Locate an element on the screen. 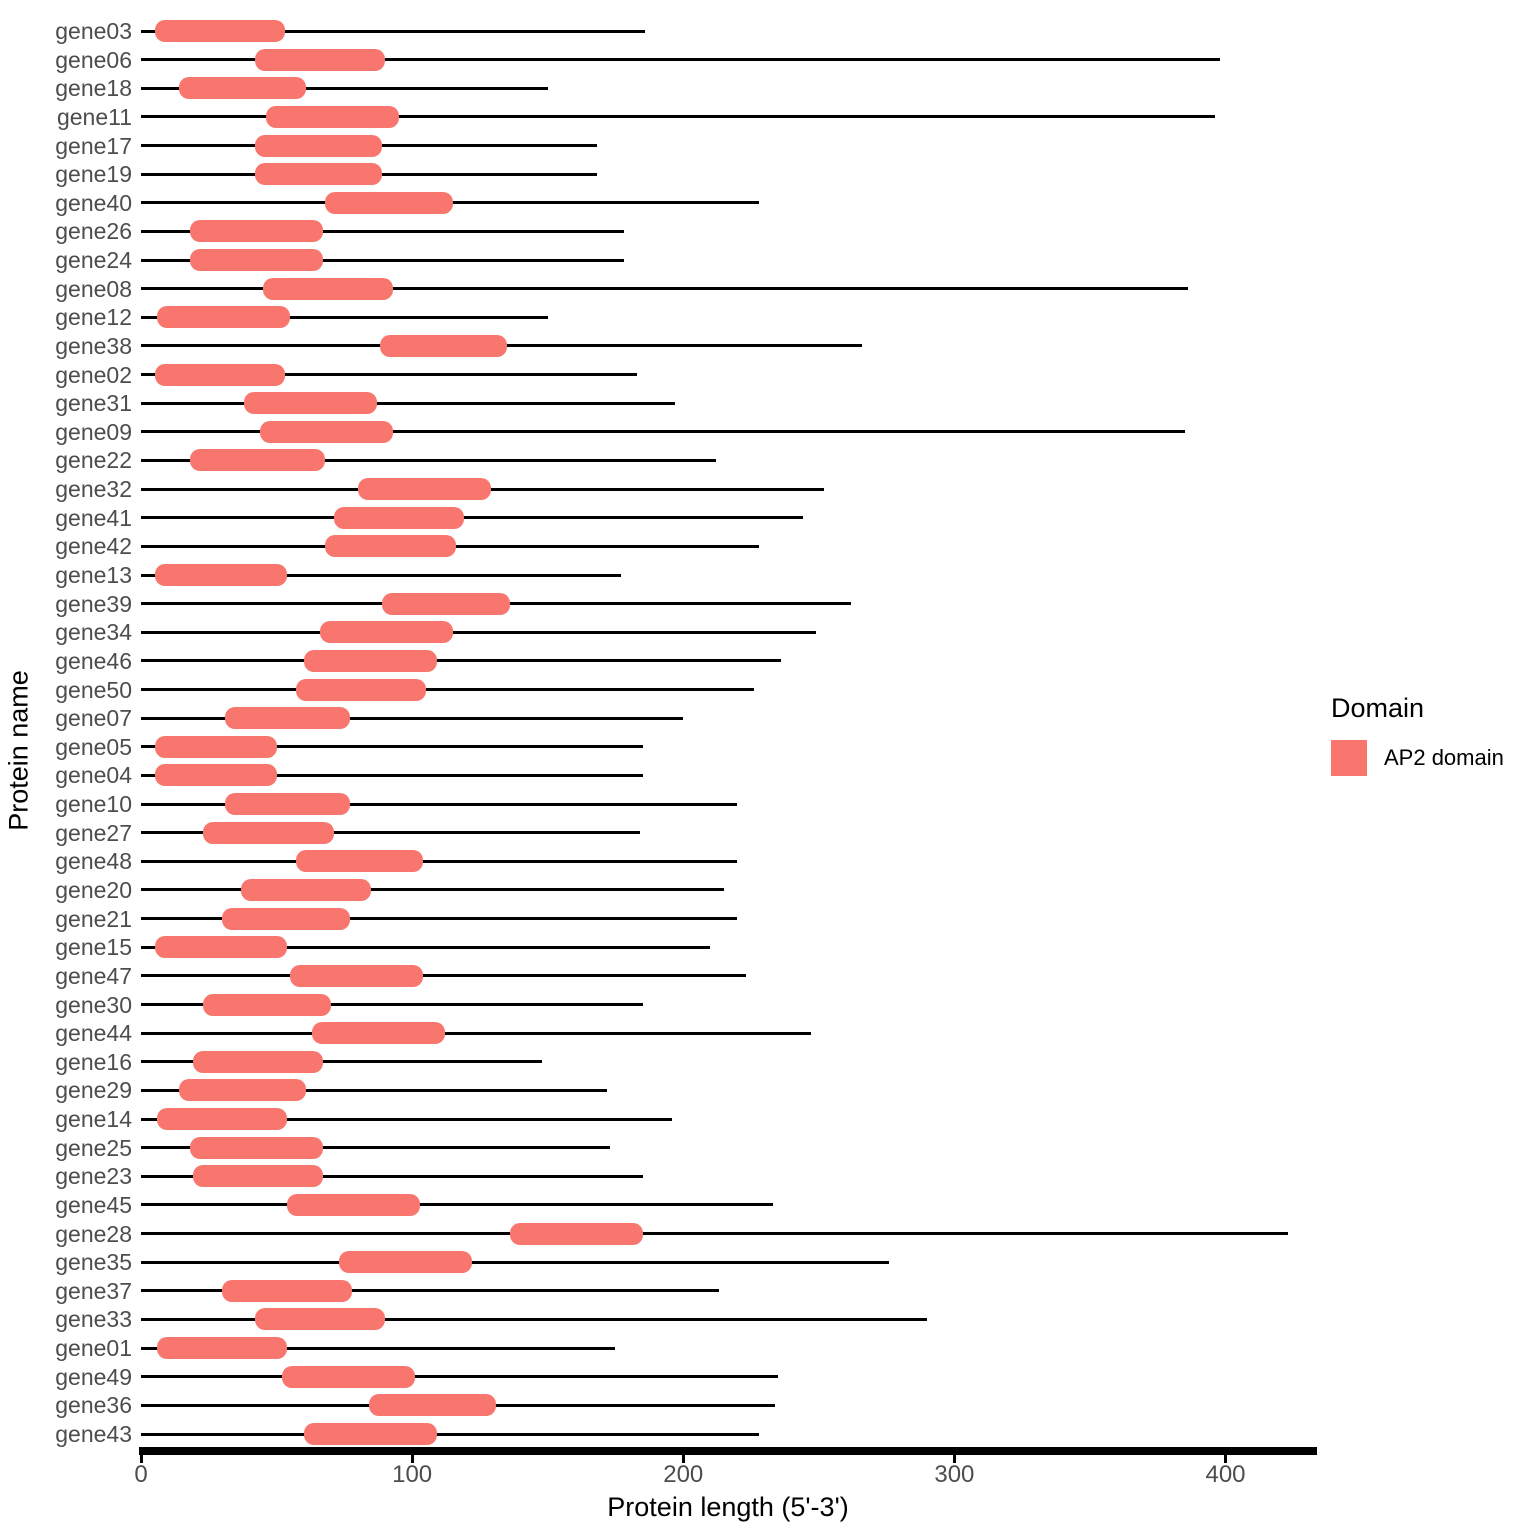  gene-label: gene23 is located at coordinates (93, 1176).